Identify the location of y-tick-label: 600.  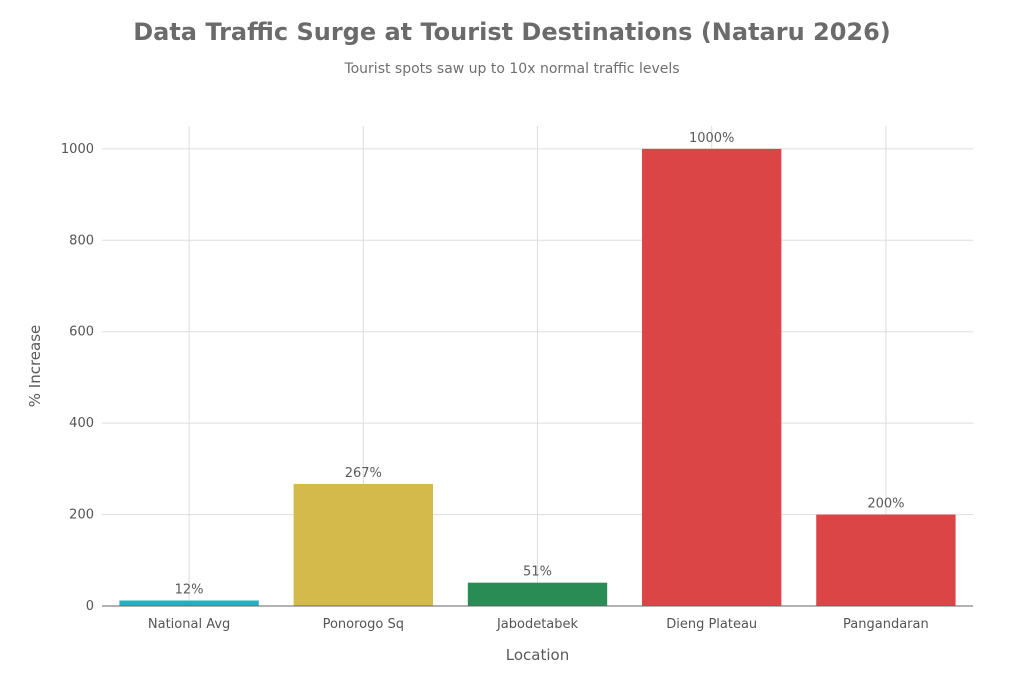
(81, 332).